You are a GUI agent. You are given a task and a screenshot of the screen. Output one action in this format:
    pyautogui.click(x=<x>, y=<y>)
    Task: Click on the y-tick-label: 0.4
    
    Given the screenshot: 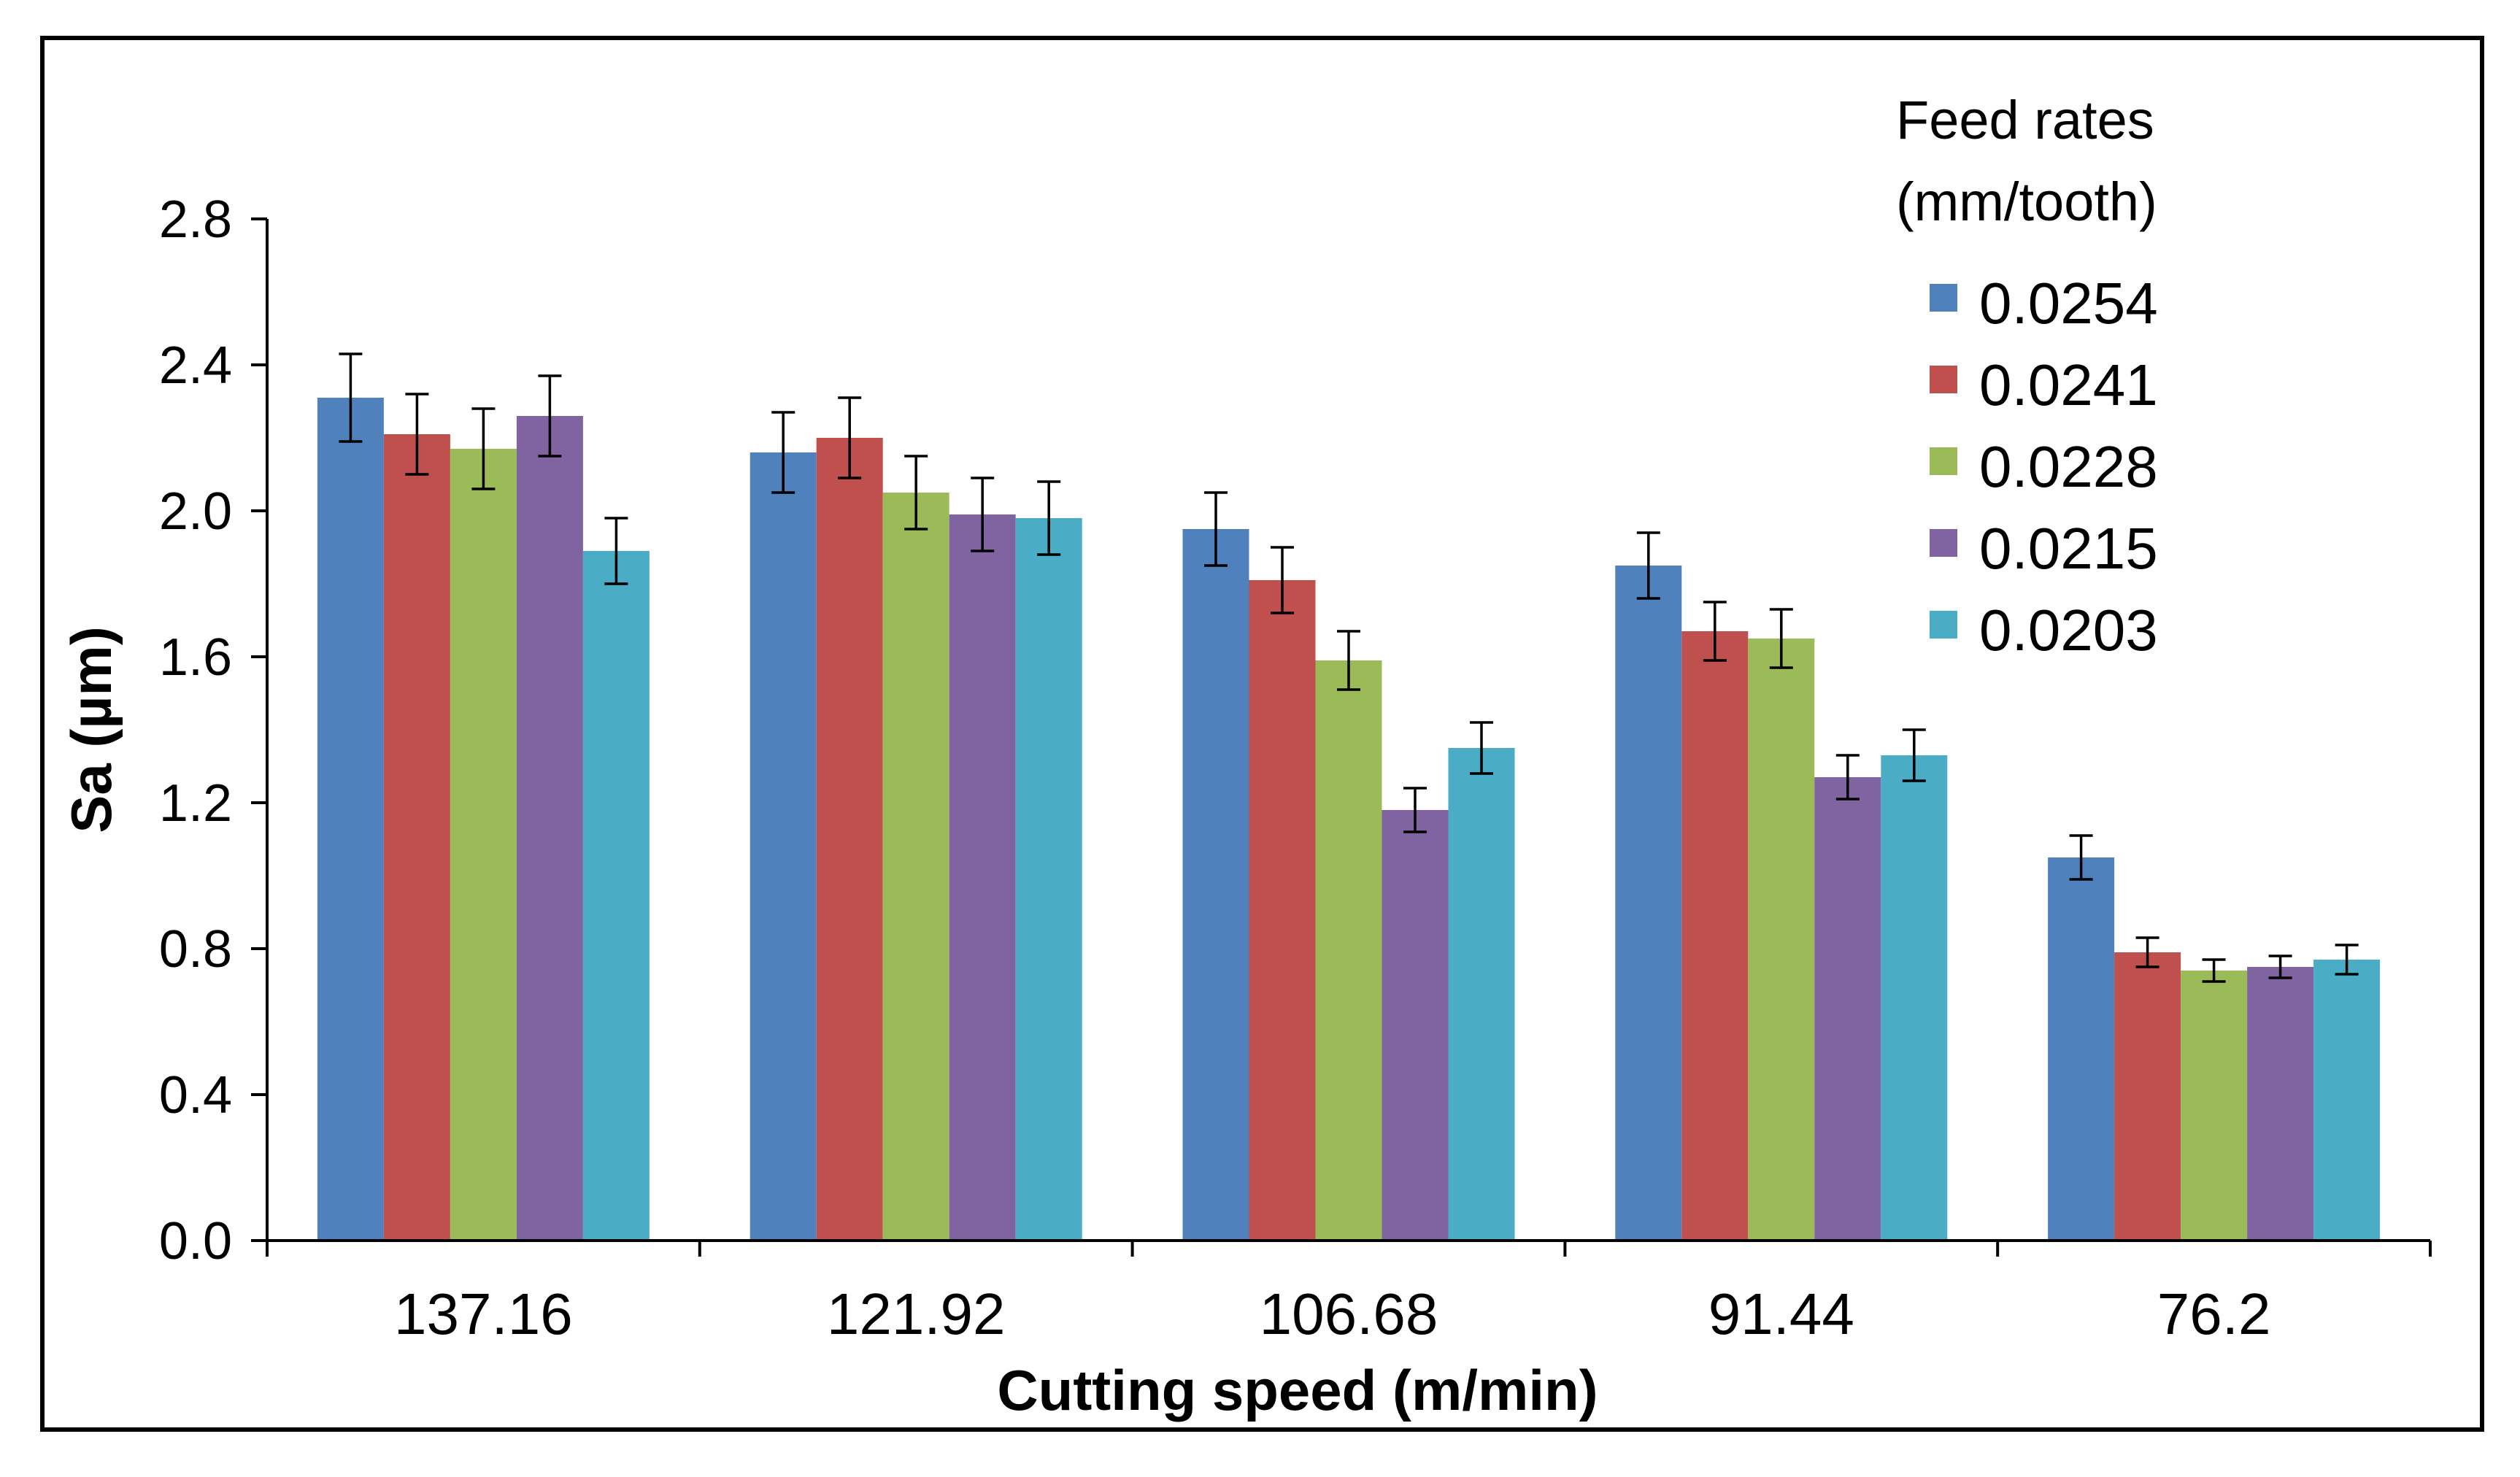 What is the action you would take?
    pyautogui.click(x=196, y=1095)
    